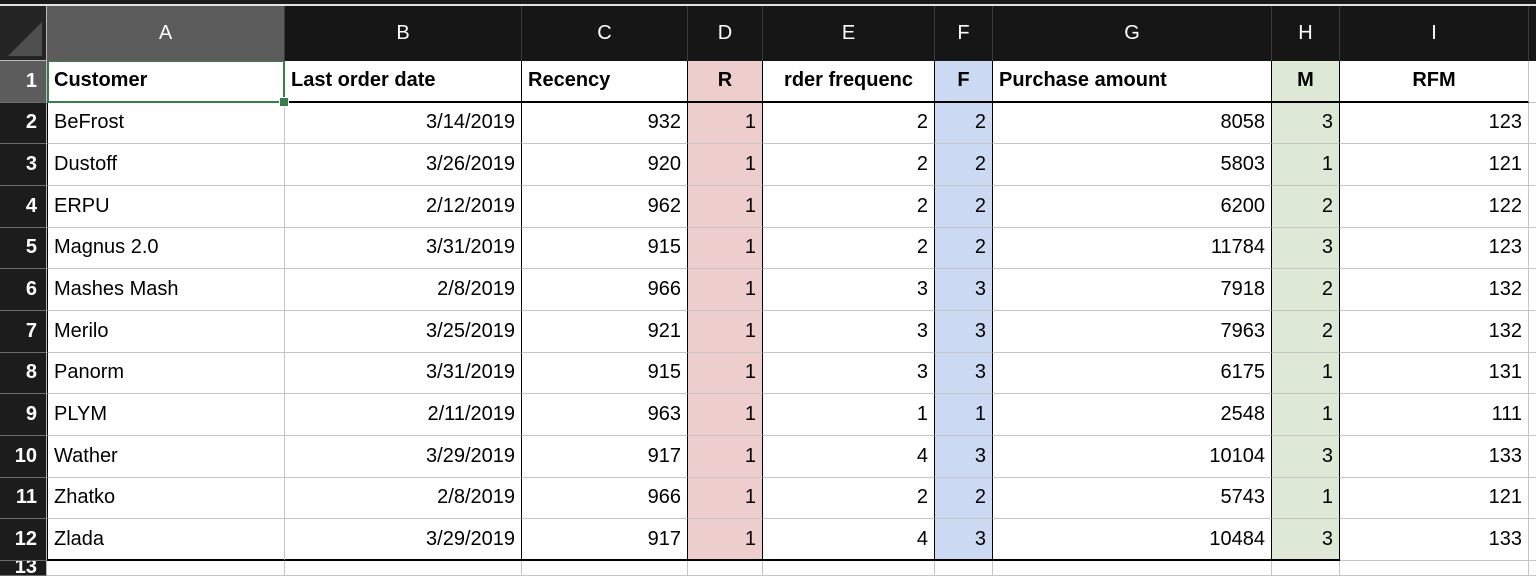 The image size is (1536, 576). Describe the element at coordinates (403, 82) in the screenshot. I see `cell-B1: Last order date` at that location.